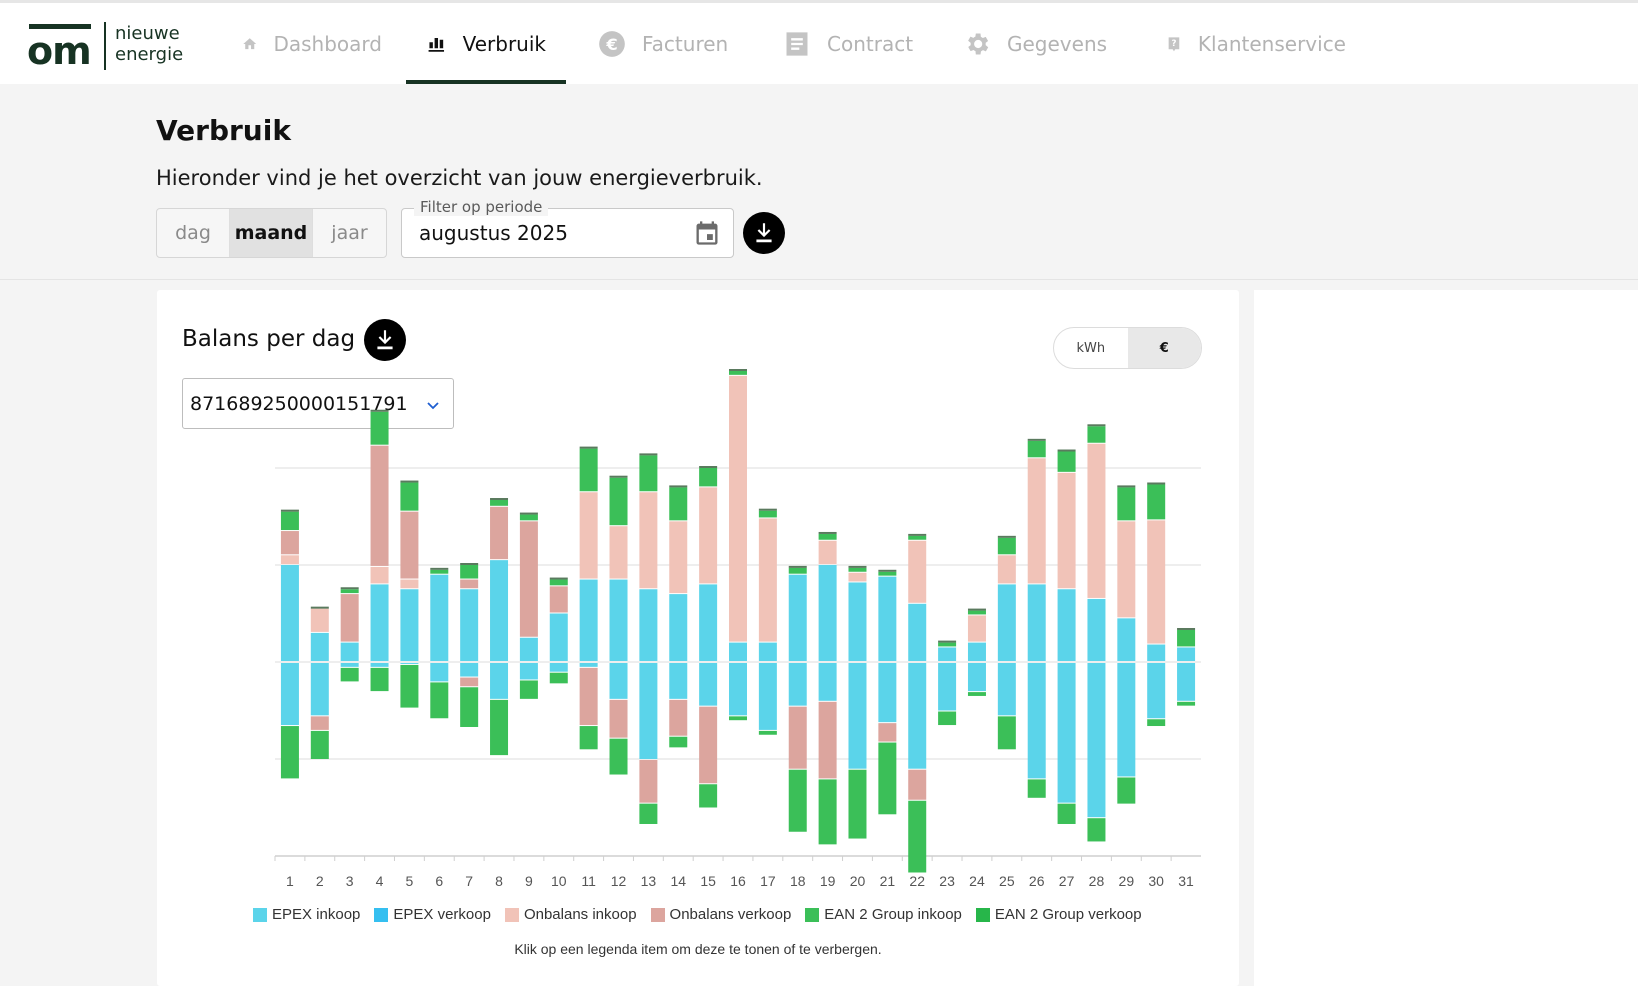 This screenshot has height=986, width=1638. What do you see at coordinates (193, 233) in the screenshot?
I see `granularity-dag: dag` at bounding box center [193, 233].